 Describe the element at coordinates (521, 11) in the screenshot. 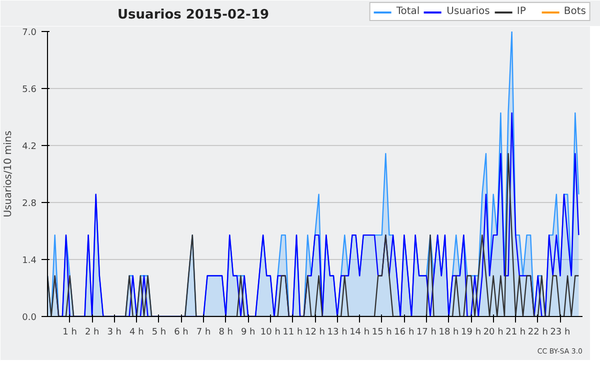

I see `legend-label: IP` at that location.